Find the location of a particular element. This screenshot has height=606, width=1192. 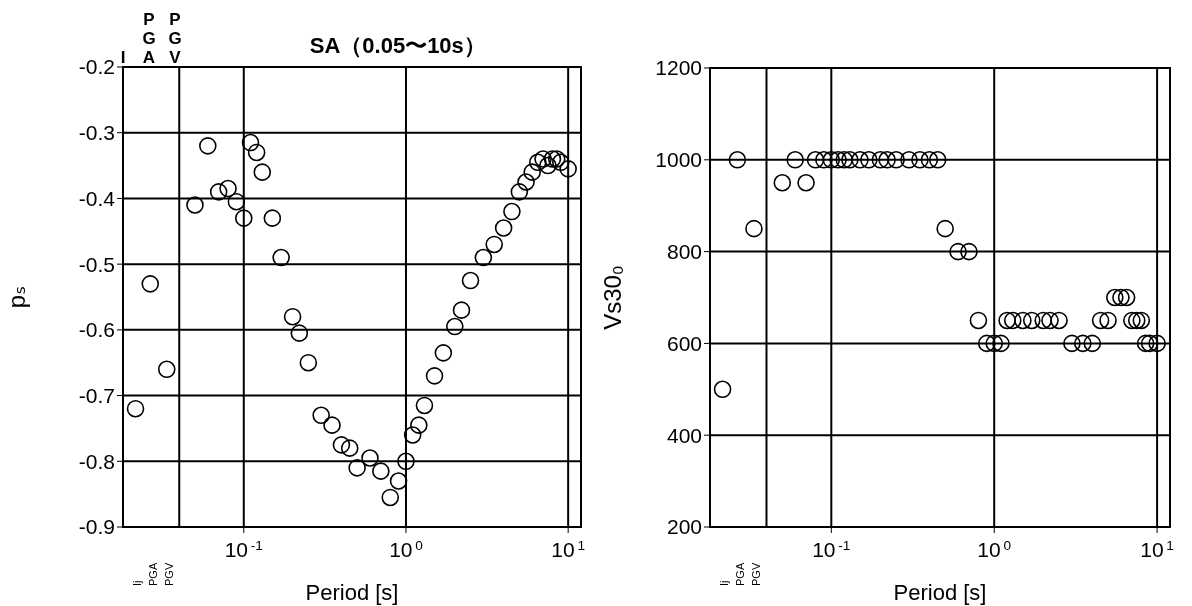

y-tick-label: -0.4 is located at coordinates (97, 198).